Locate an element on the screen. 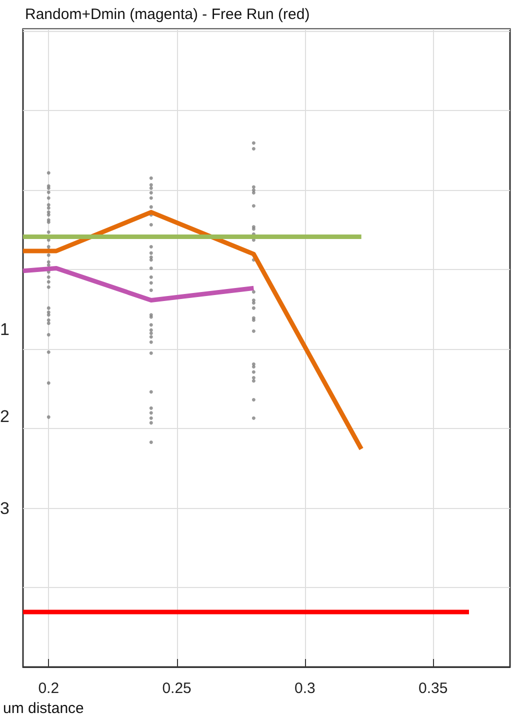  x-tick-label: 0.3 is located at coordinates (305, 688).